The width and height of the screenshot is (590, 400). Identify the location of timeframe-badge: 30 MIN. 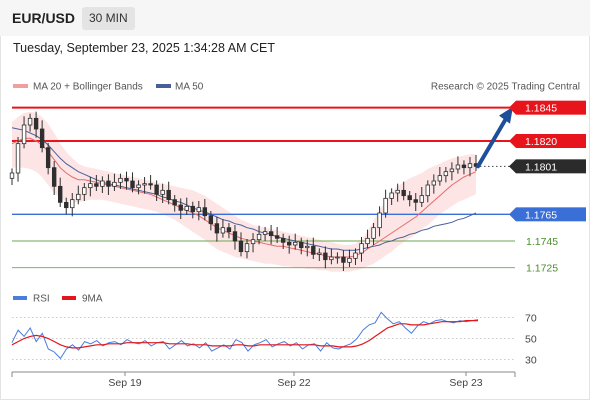
(108, 18).